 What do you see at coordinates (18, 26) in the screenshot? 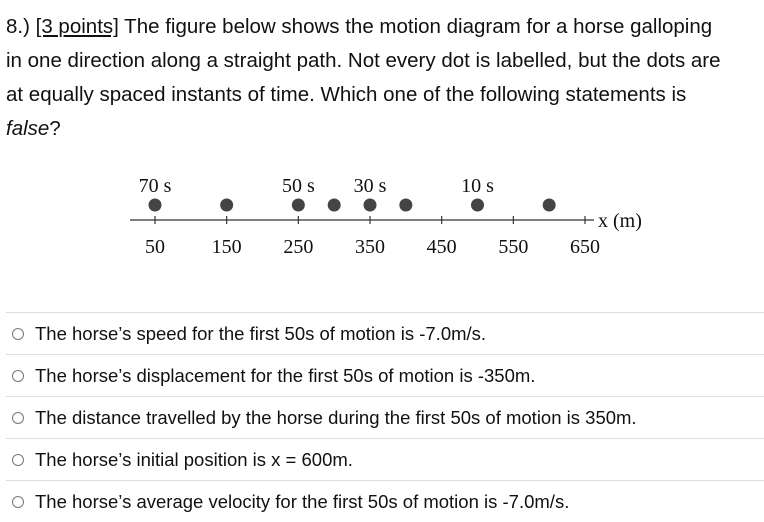
I see `question-number: 8.)` at bounding box center [18, 26].